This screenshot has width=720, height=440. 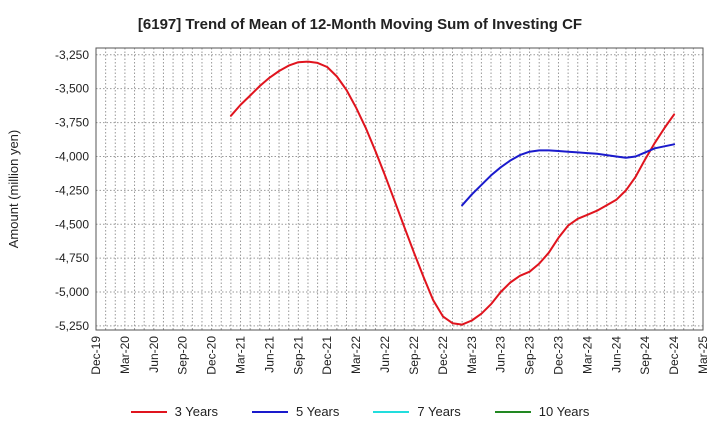 What do you see at coordinates (568, 175) in the screenshot?
I see `series-line-5-years` at bounding box center [568, 175].